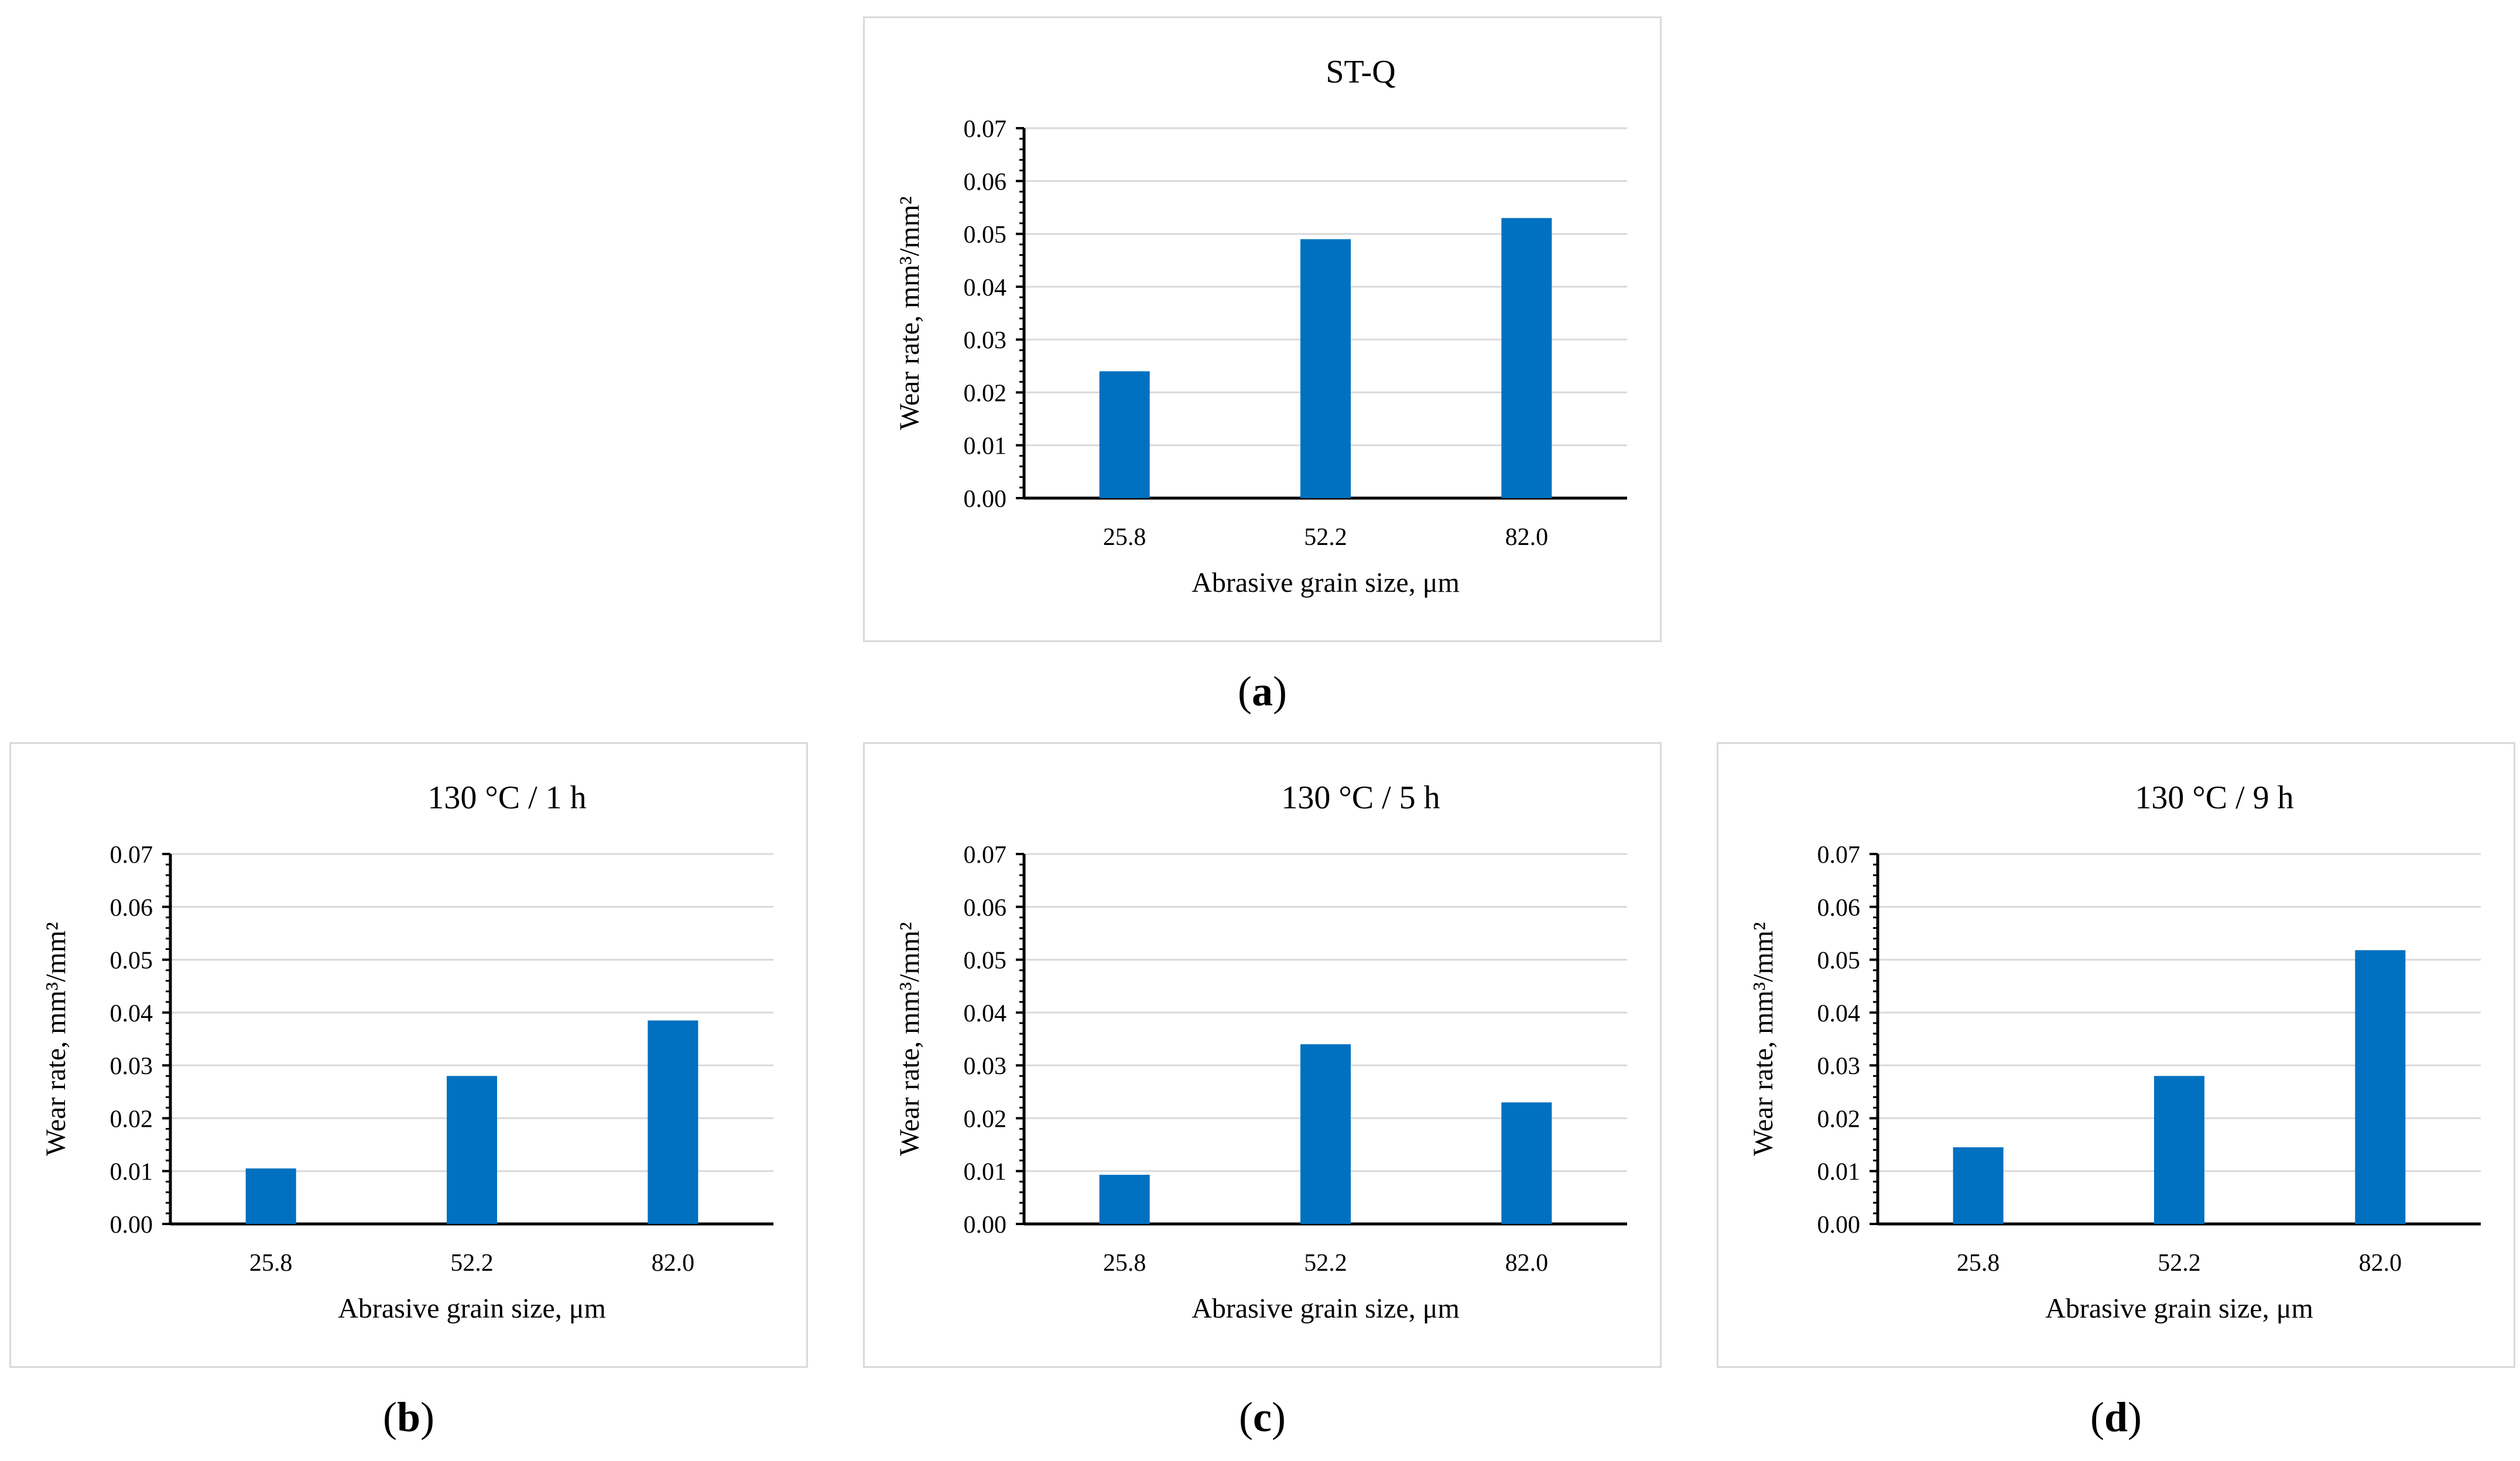 The width and height of the screenshot is (2520, 1461). Describe the element at coordinates (1361, 798) in the screenshot. I see `chart-title: 130 °C / 5 h` at that location.